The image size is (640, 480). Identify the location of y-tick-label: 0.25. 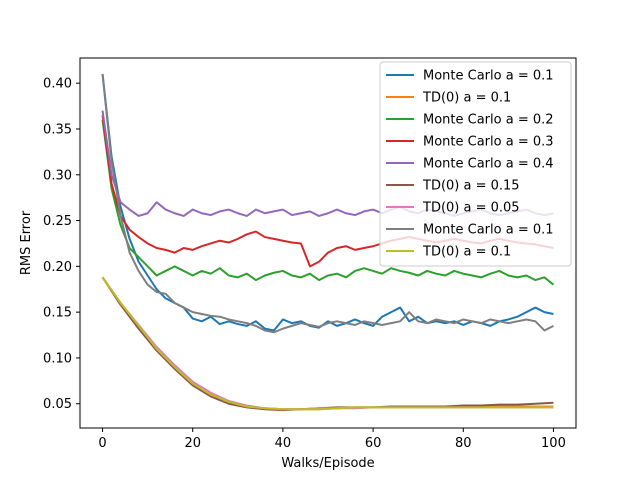
(57, 221).